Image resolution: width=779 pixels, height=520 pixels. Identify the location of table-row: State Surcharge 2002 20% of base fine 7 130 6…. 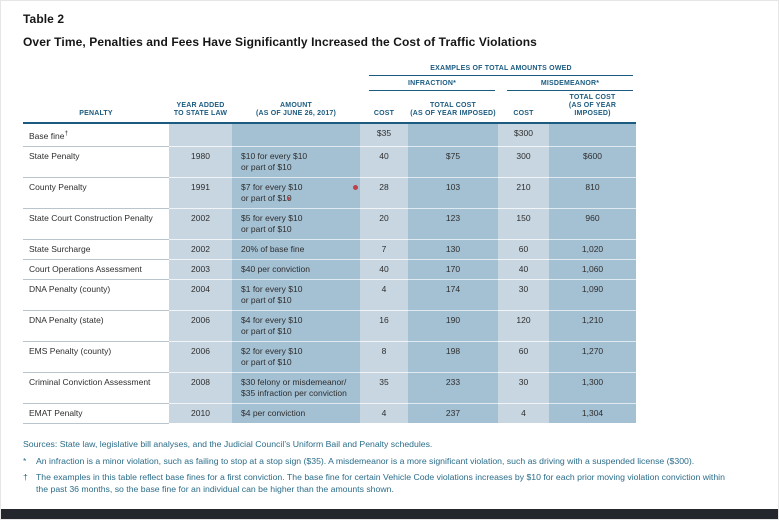
(330, 249).